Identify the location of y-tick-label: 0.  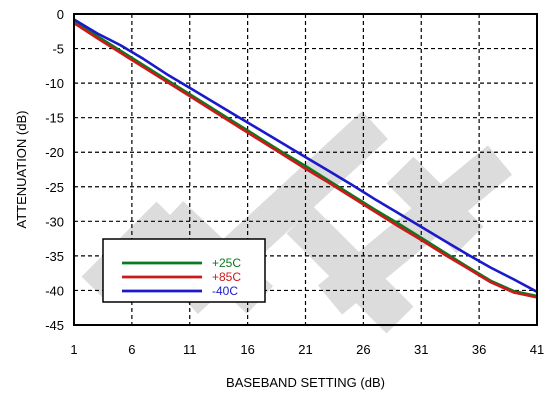
(60, 14).